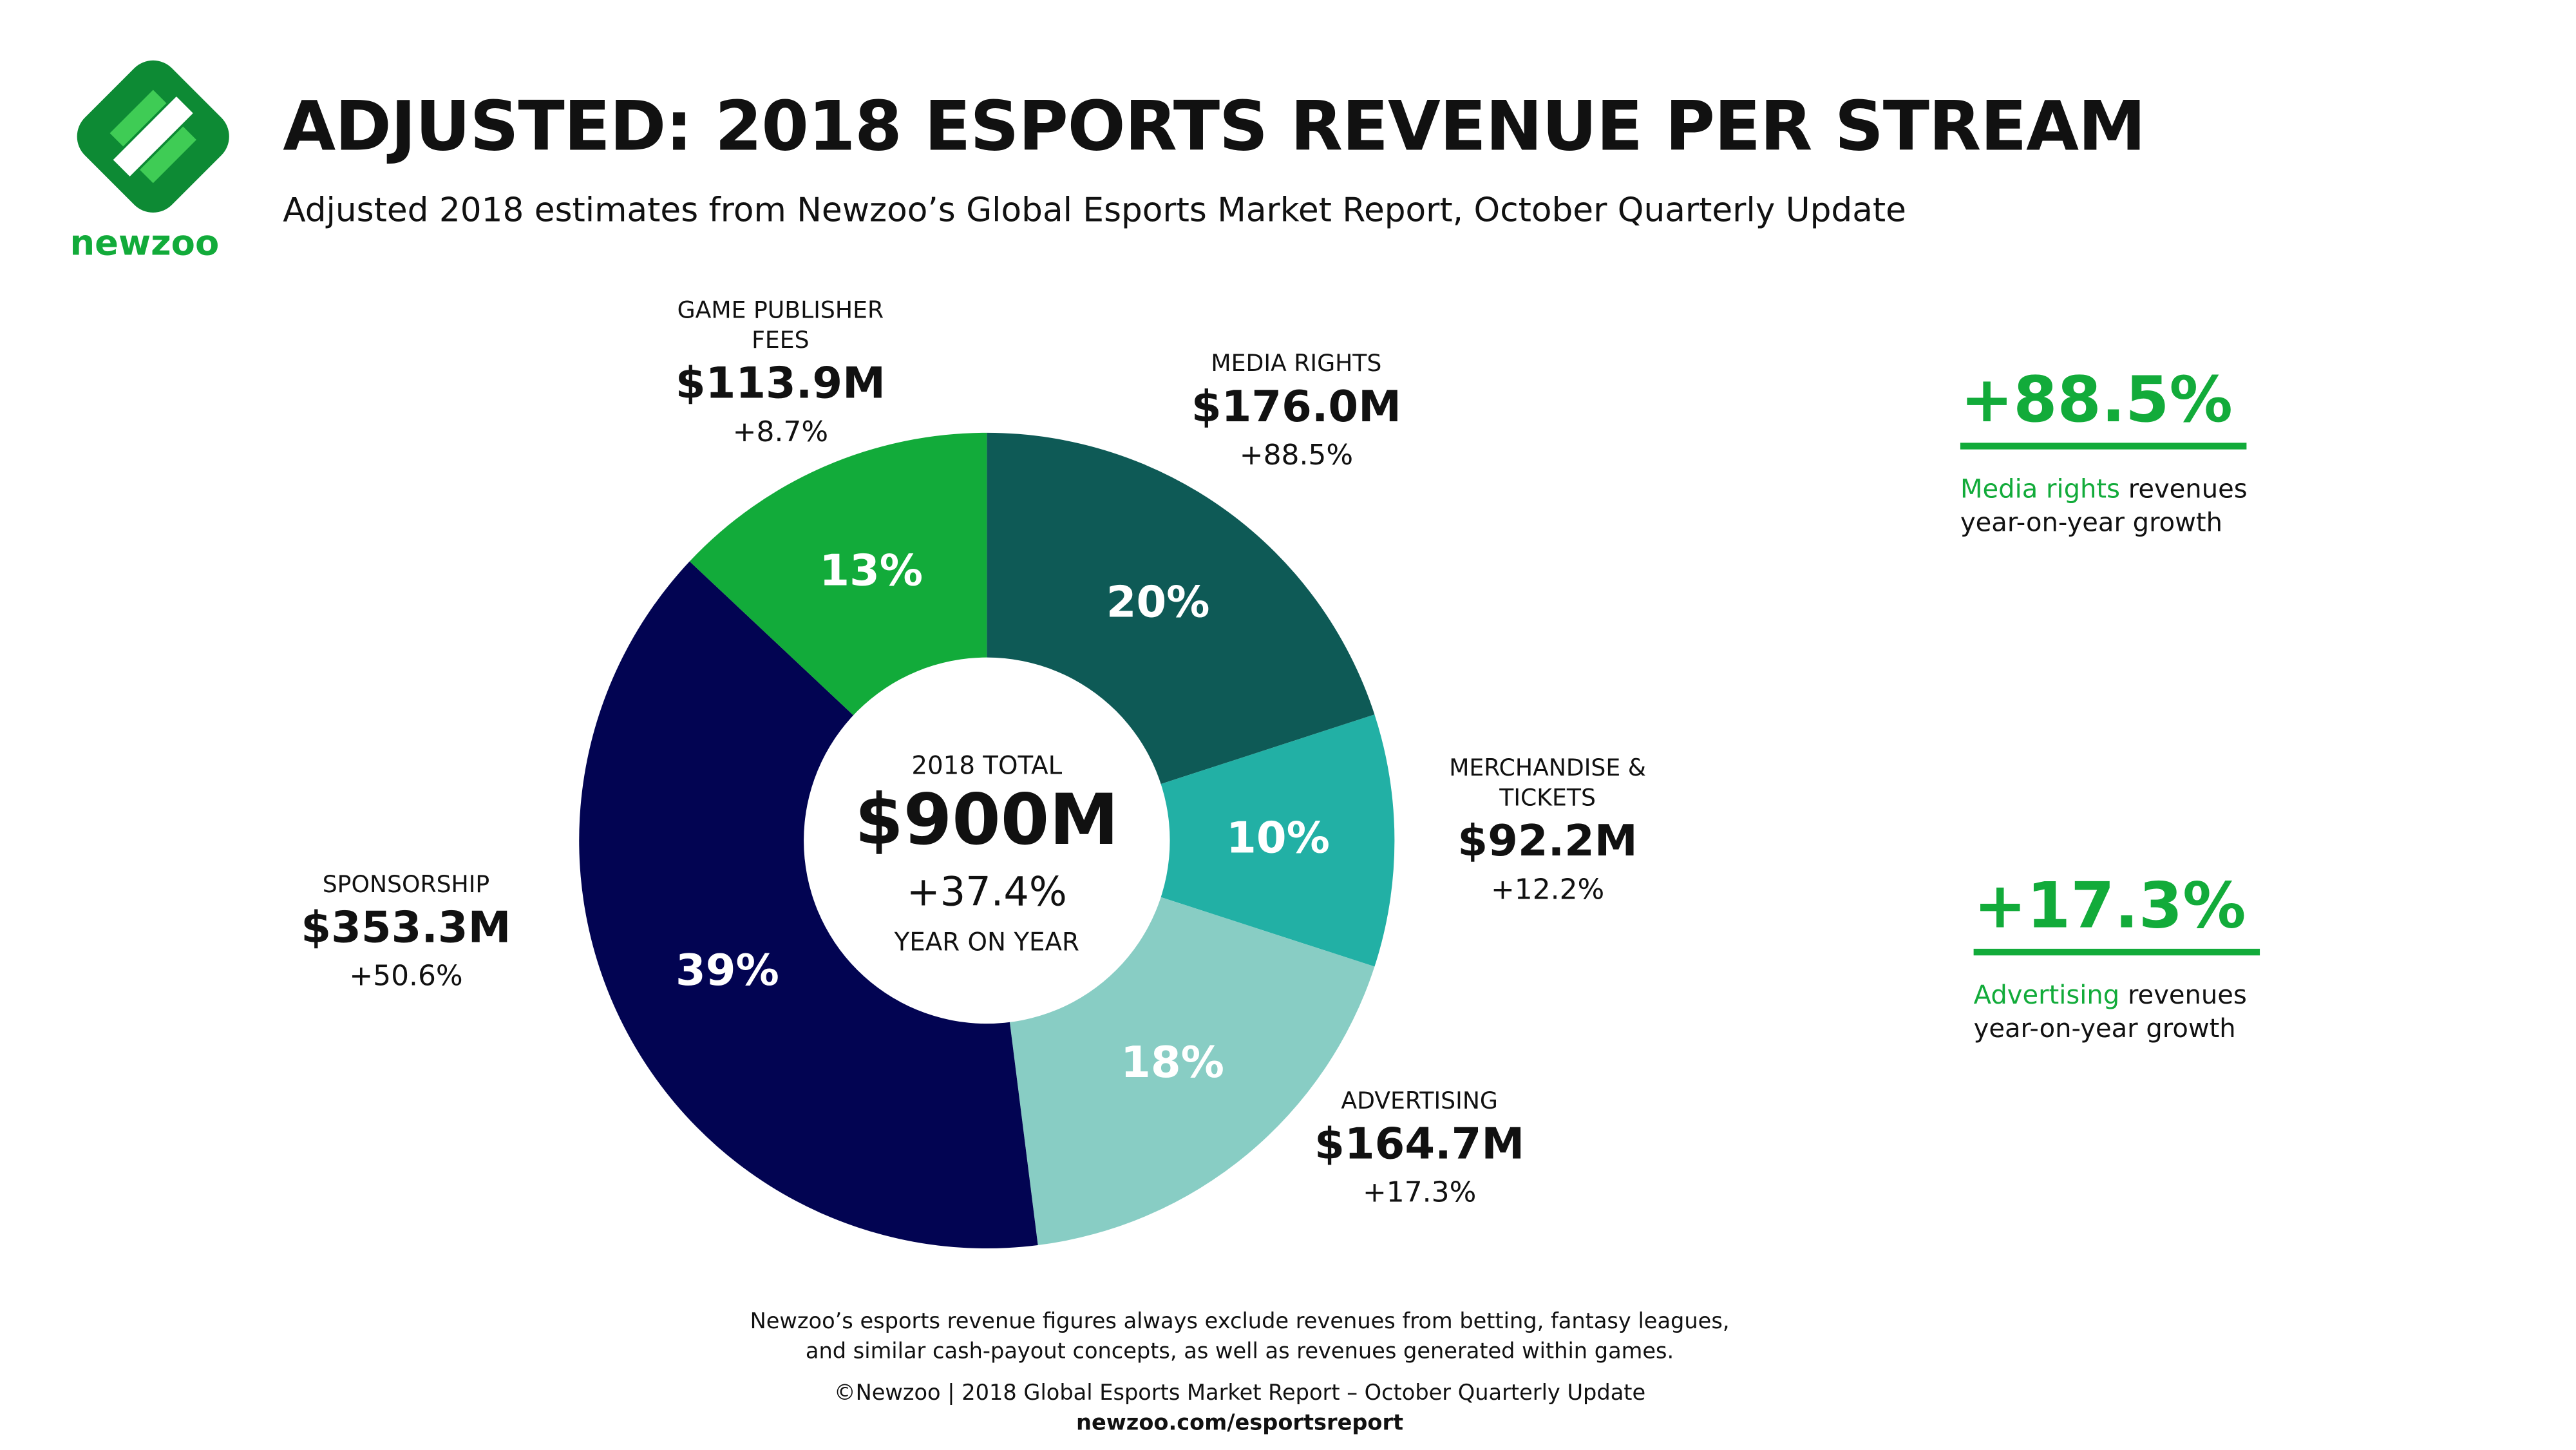 The height and width of the screenshot is (1450, 2576). Describe the element at coordinates (406, 977) in the screenshot. I see `segment-growth: +50.6%` at that location.